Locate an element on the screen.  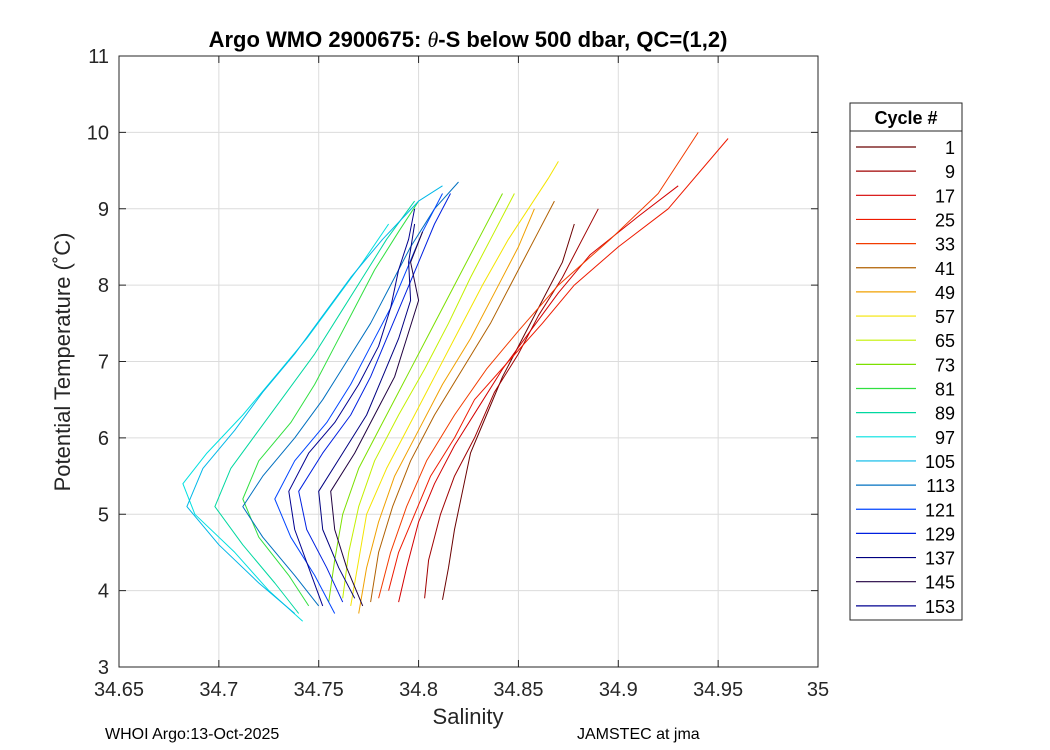
x-tick-label: 34.75 is located at coordinates (319, 690).